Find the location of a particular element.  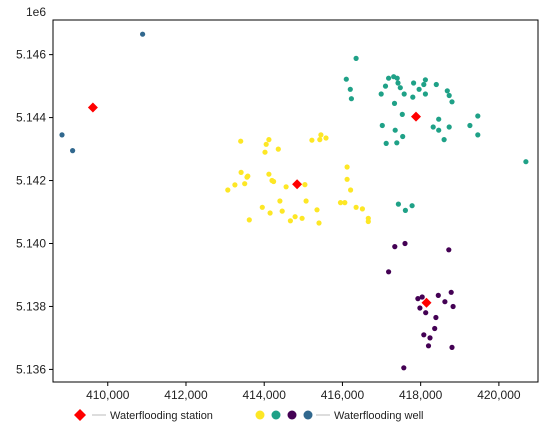

legend-entry-well: Waterflooding well is located at coordinates (339, 416).